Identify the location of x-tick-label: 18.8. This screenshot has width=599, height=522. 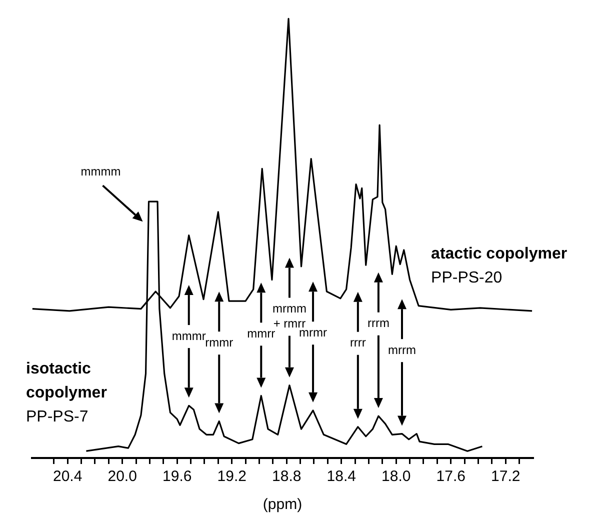
(287, 477).